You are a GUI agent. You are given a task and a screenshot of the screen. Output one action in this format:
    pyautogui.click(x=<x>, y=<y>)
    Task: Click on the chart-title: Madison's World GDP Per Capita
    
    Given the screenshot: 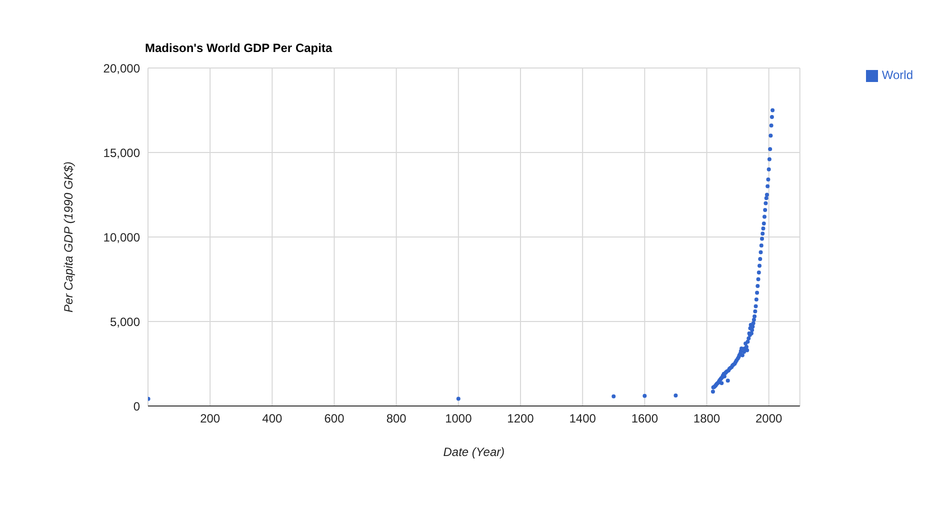 What is the action you would take?
    pyautogui.click(x=238, y=48)
    